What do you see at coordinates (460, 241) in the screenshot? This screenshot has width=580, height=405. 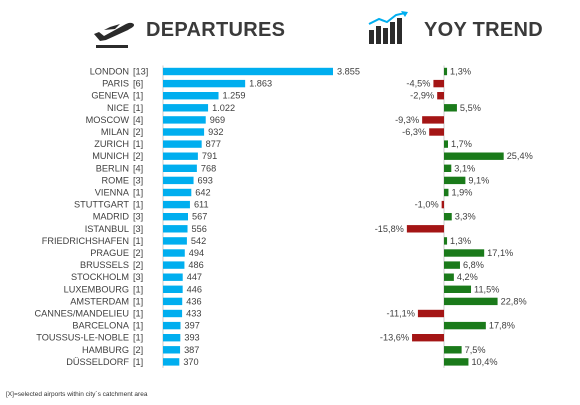 I see `yoy-value-friedrichshafen: 1,3%` at bounding box center [460, 241].